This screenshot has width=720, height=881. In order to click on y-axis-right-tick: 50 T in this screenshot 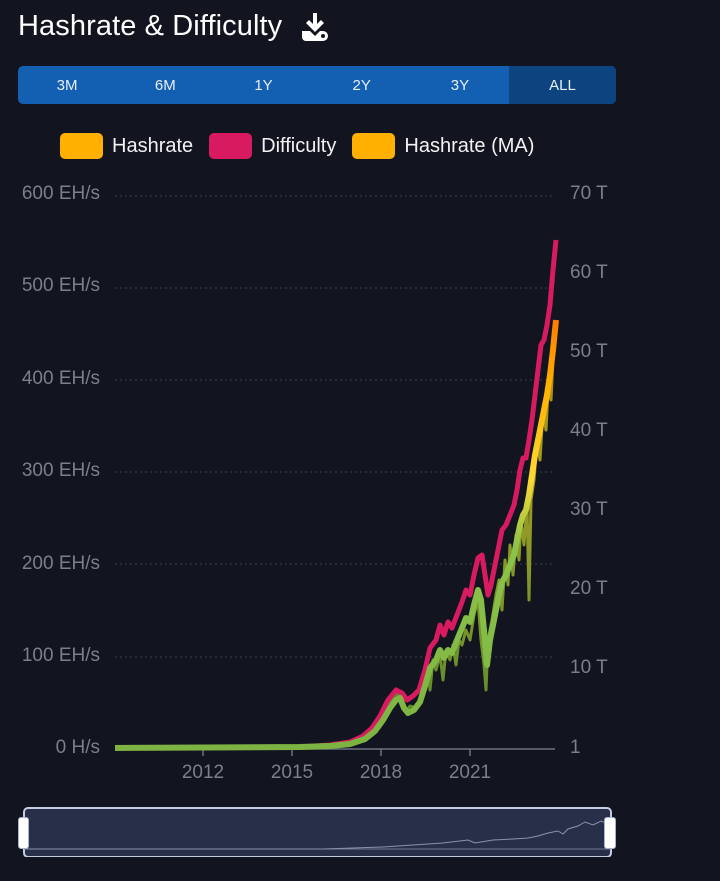, I will do `click(589, 351)`.